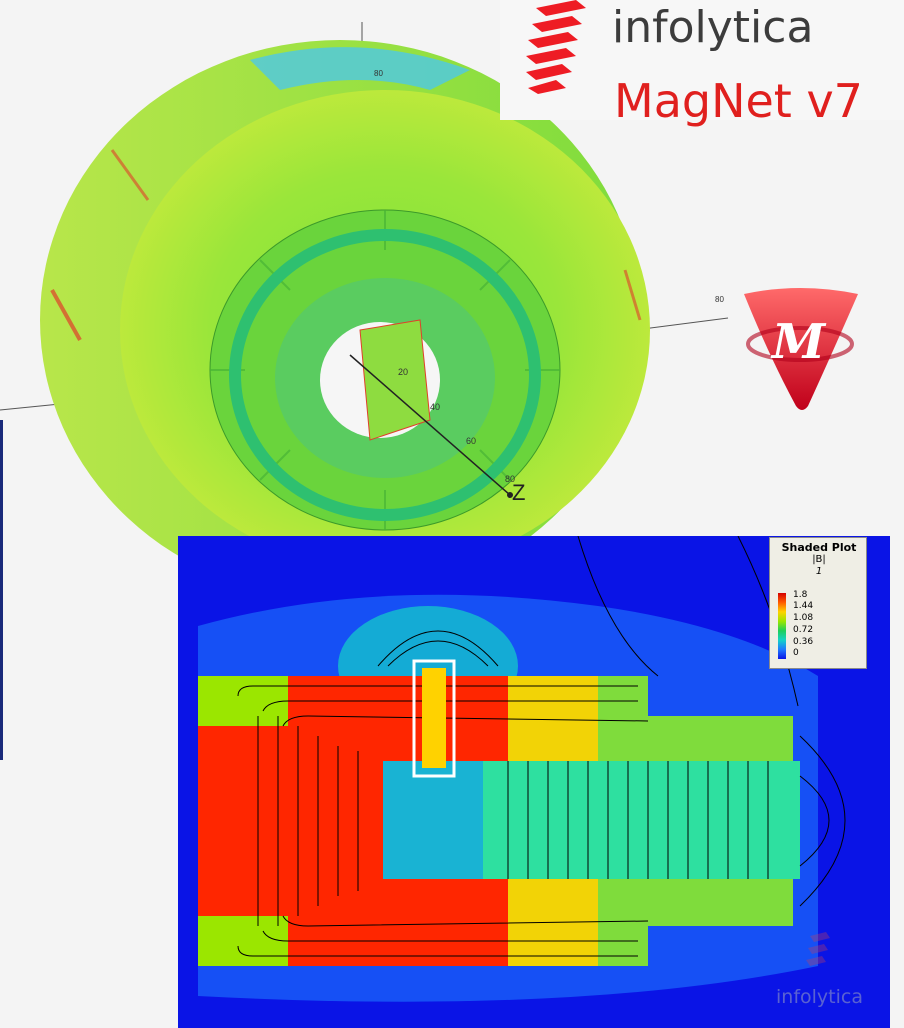 Image resolution: width=904 pixels, height=1028 pixels. What do you see at coordinates (712, 27) in the screenshot?
I see `brand-name: infolytica` at bounding box center [712, 27].